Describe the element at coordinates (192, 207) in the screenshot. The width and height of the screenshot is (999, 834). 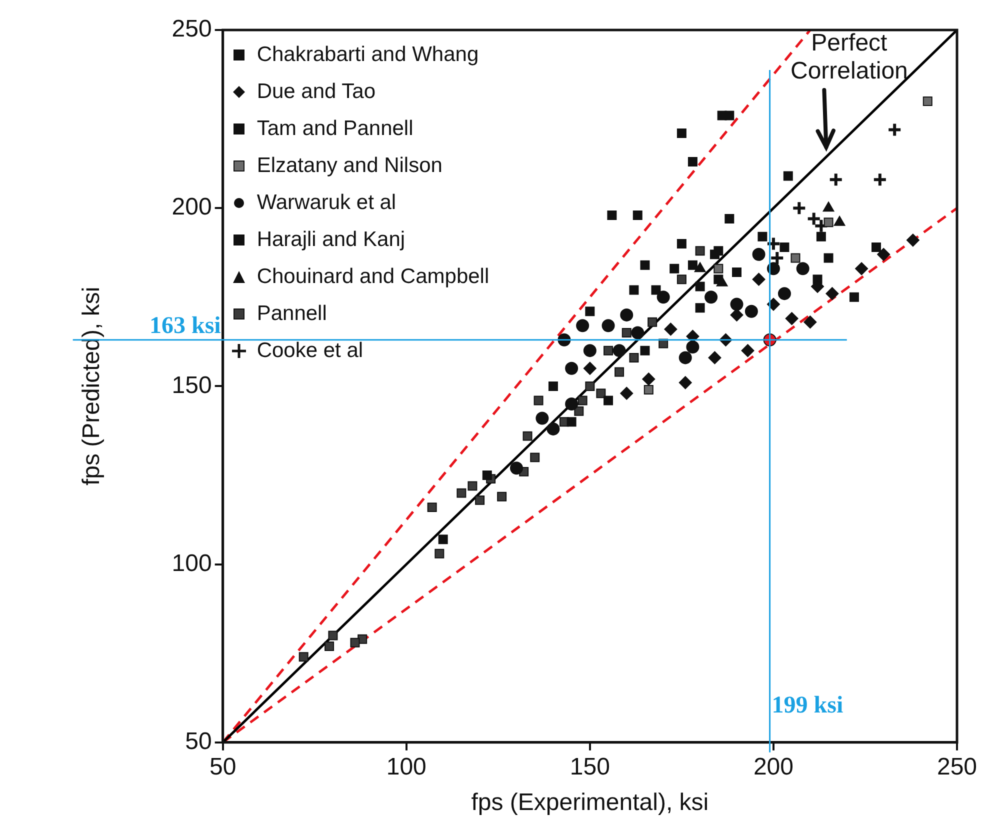
I see `y-tick-label: 200` at that location.